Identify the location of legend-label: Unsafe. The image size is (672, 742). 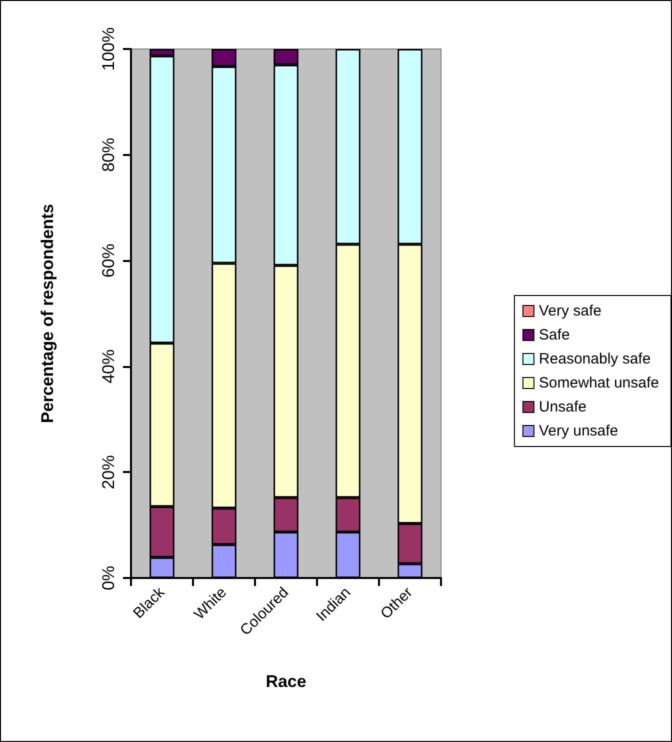
(562, 407).